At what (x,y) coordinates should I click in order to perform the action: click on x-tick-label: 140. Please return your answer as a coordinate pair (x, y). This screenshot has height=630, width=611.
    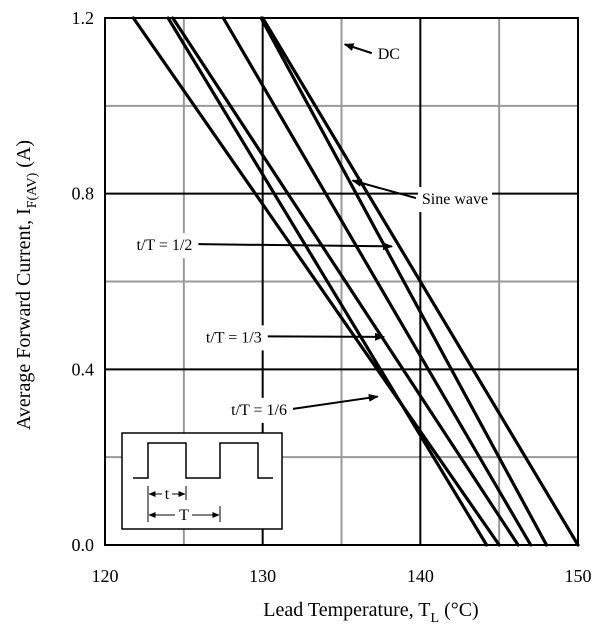
    Looking at the image, I should click on (420, 576).